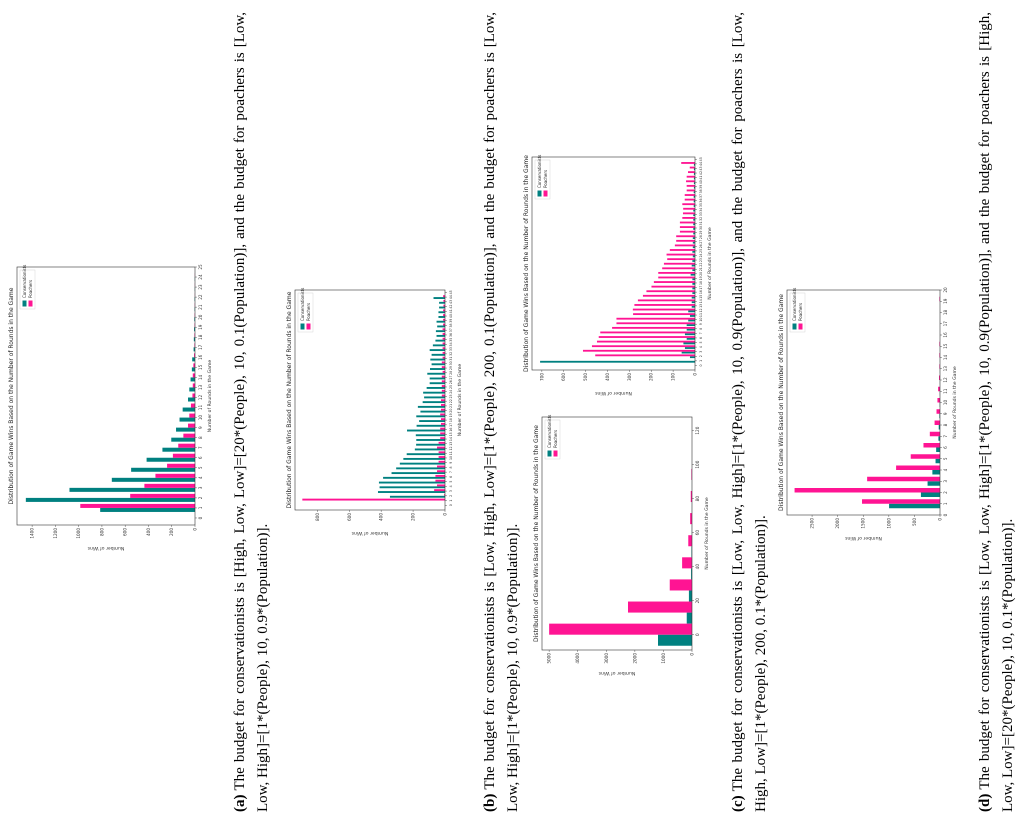  I want to click on x-tick-label: 100, so click(697, 464).